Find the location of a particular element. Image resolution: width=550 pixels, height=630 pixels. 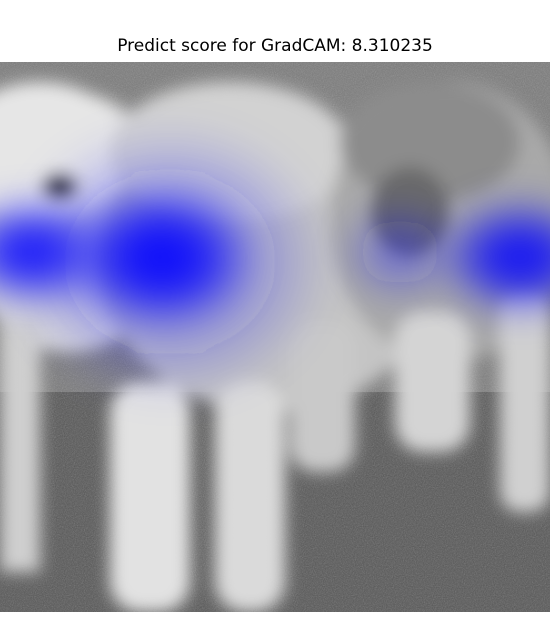

figure-title: Predict score for GradCAM: 8.310235 is located at coordinates (275, 46).